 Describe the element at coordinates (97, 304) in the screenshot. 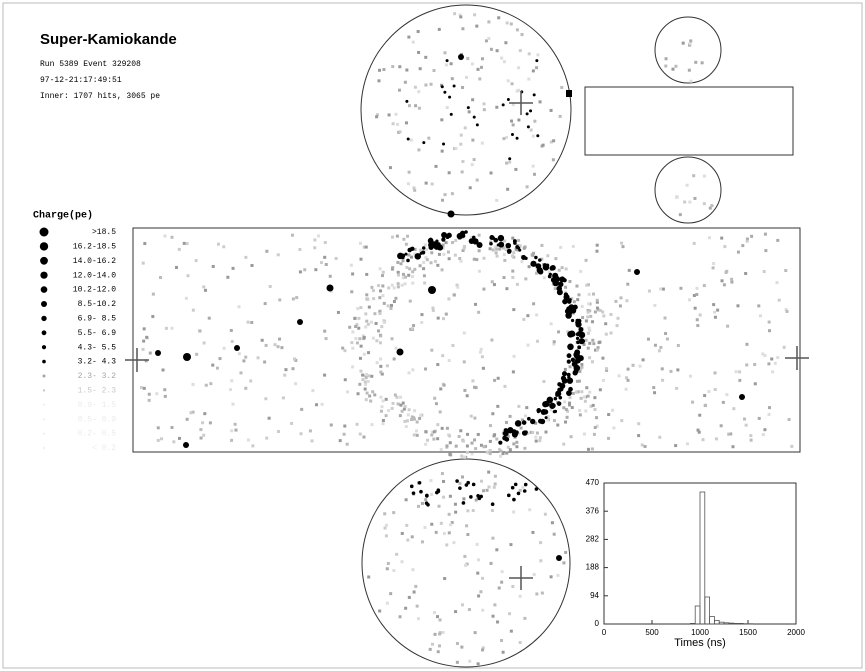

I see `legend-label: 8.5-10.2` at that location.